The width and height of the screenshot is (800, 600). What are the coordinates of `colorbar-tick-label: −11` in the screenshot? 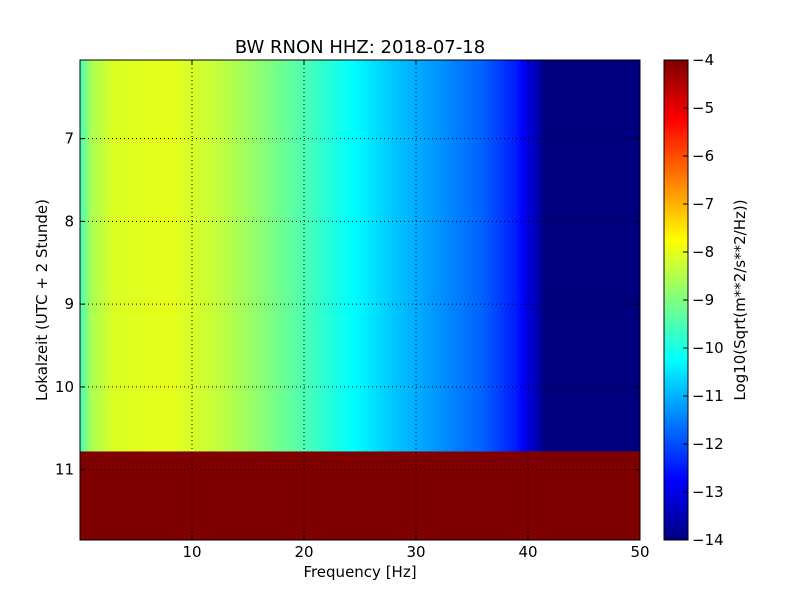 It's located at (708, 396).